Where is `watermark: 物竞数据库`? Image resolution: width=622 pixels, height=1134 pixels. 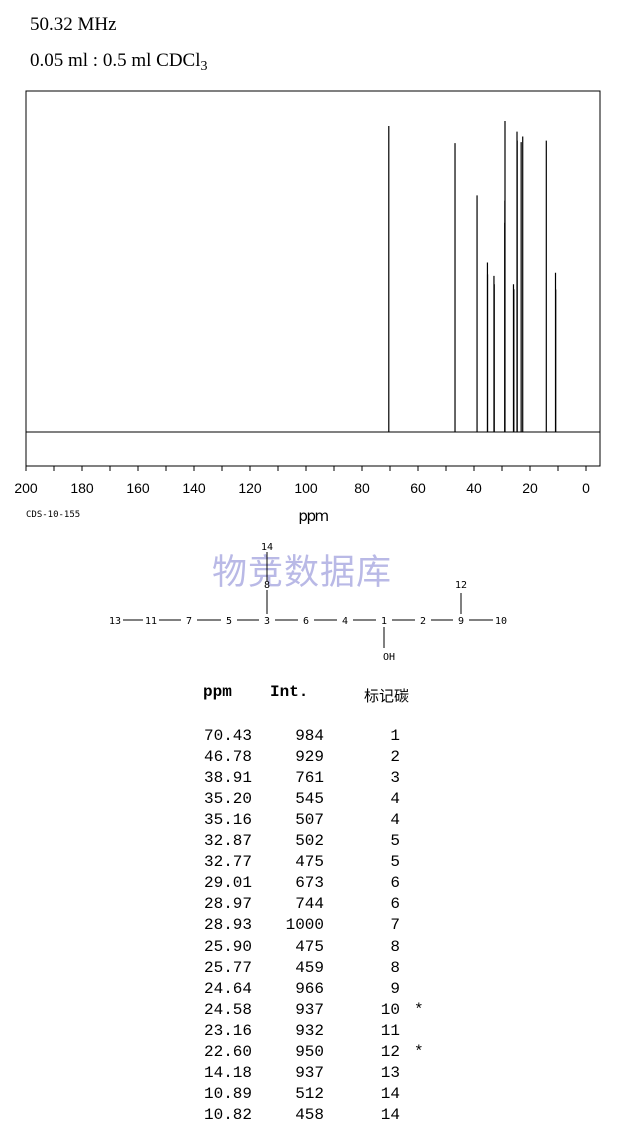 watermark: 物竞数据库 is located at coordinates (302, 573).